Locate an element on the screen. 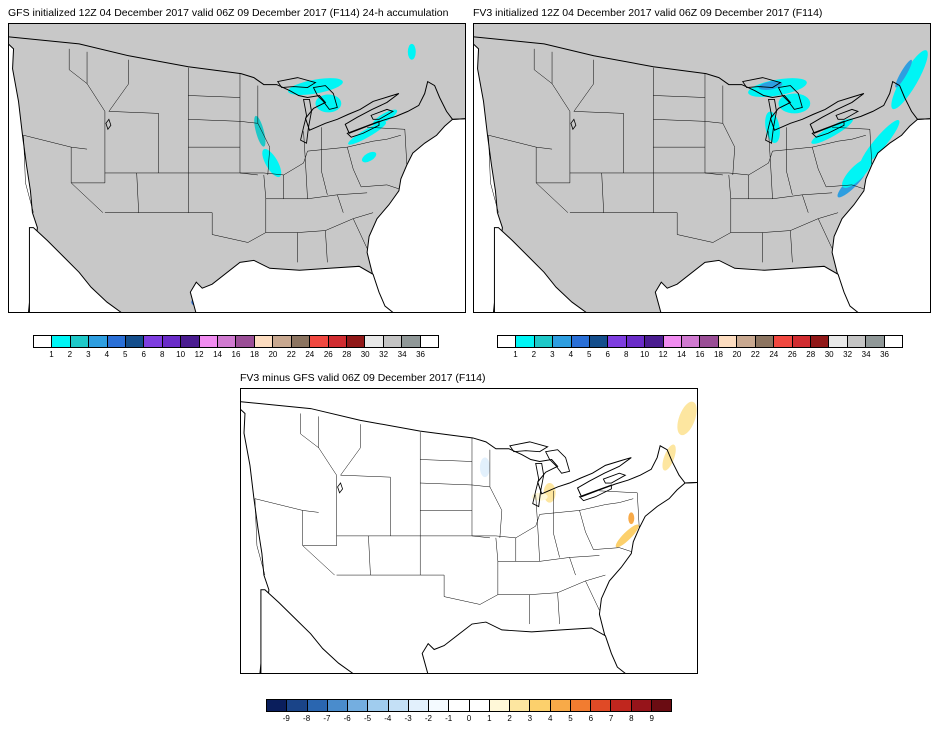 This screenshot has height=740, width=938. colorbar-tick-label: -7 is located at coordinates (327, 718).